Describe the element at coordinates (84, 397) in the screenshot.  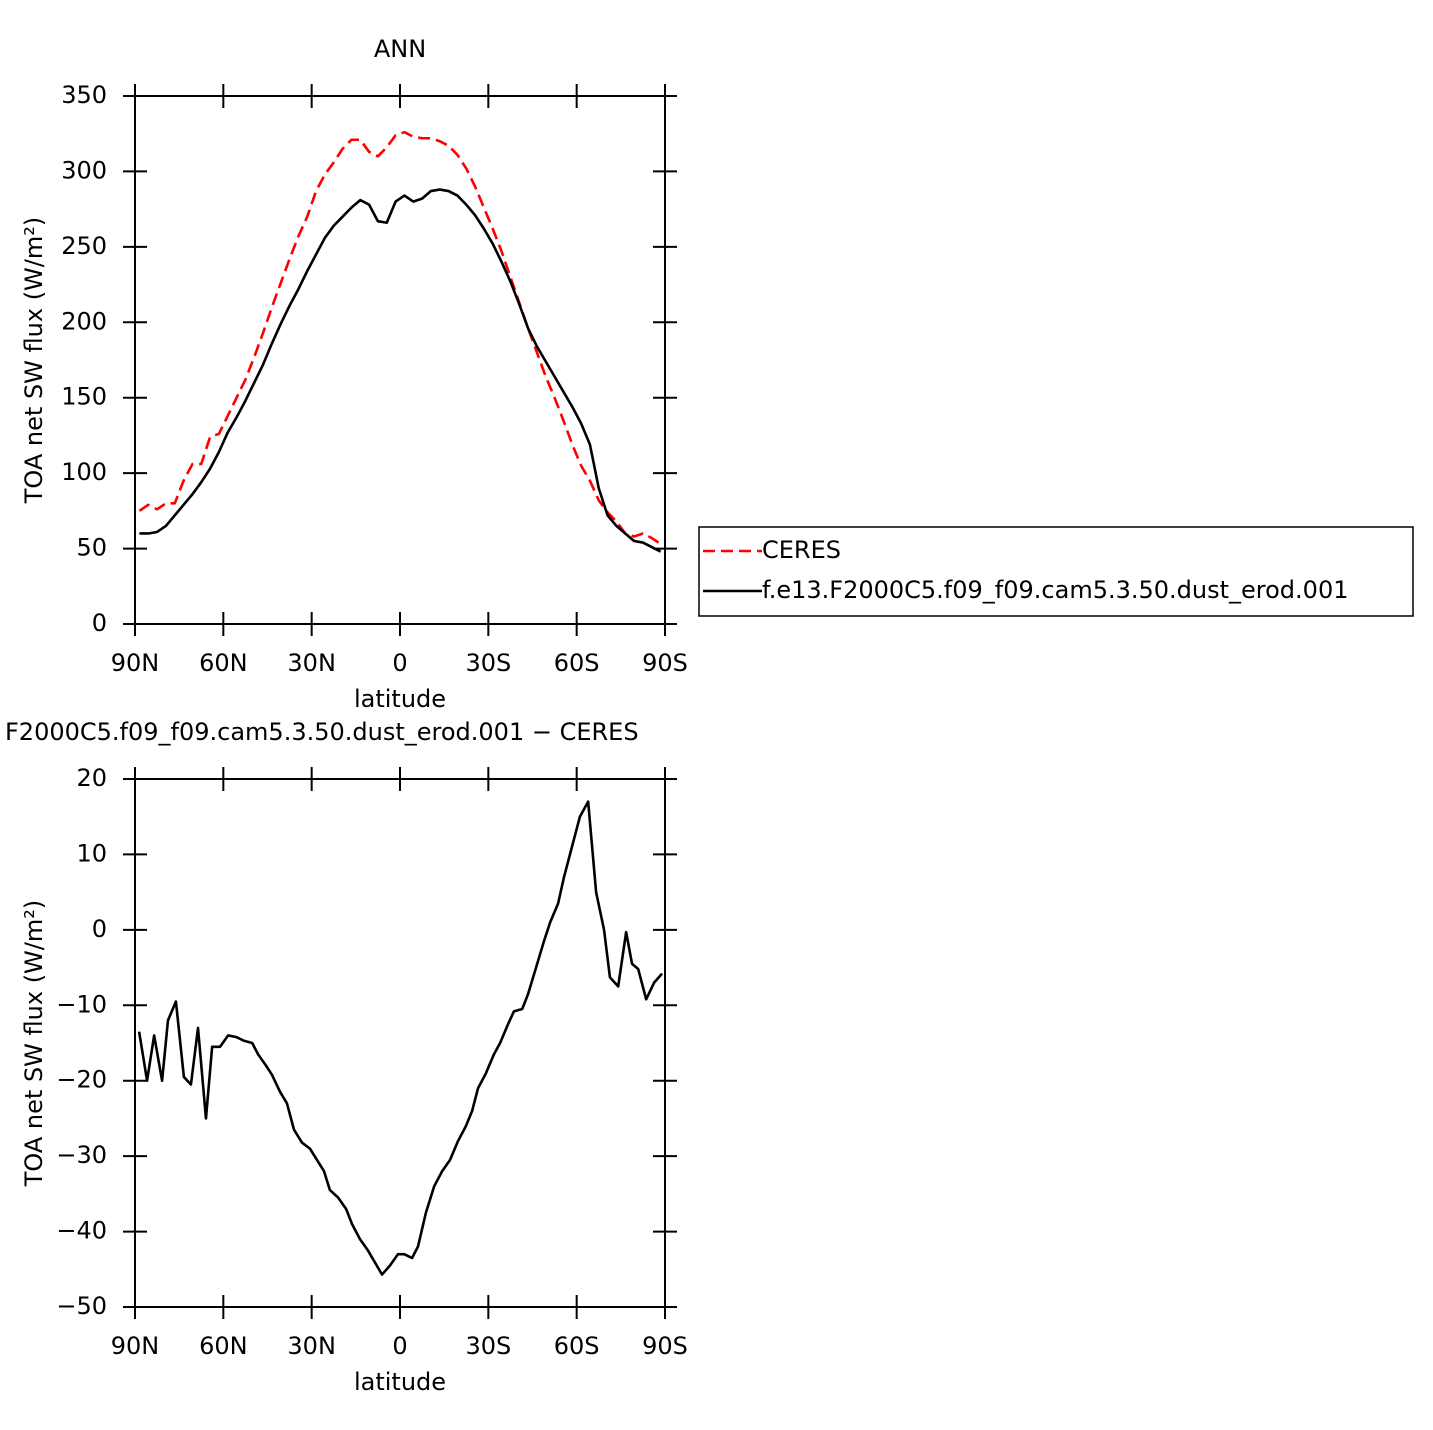
I see `y-tick-label: 150` at that location.